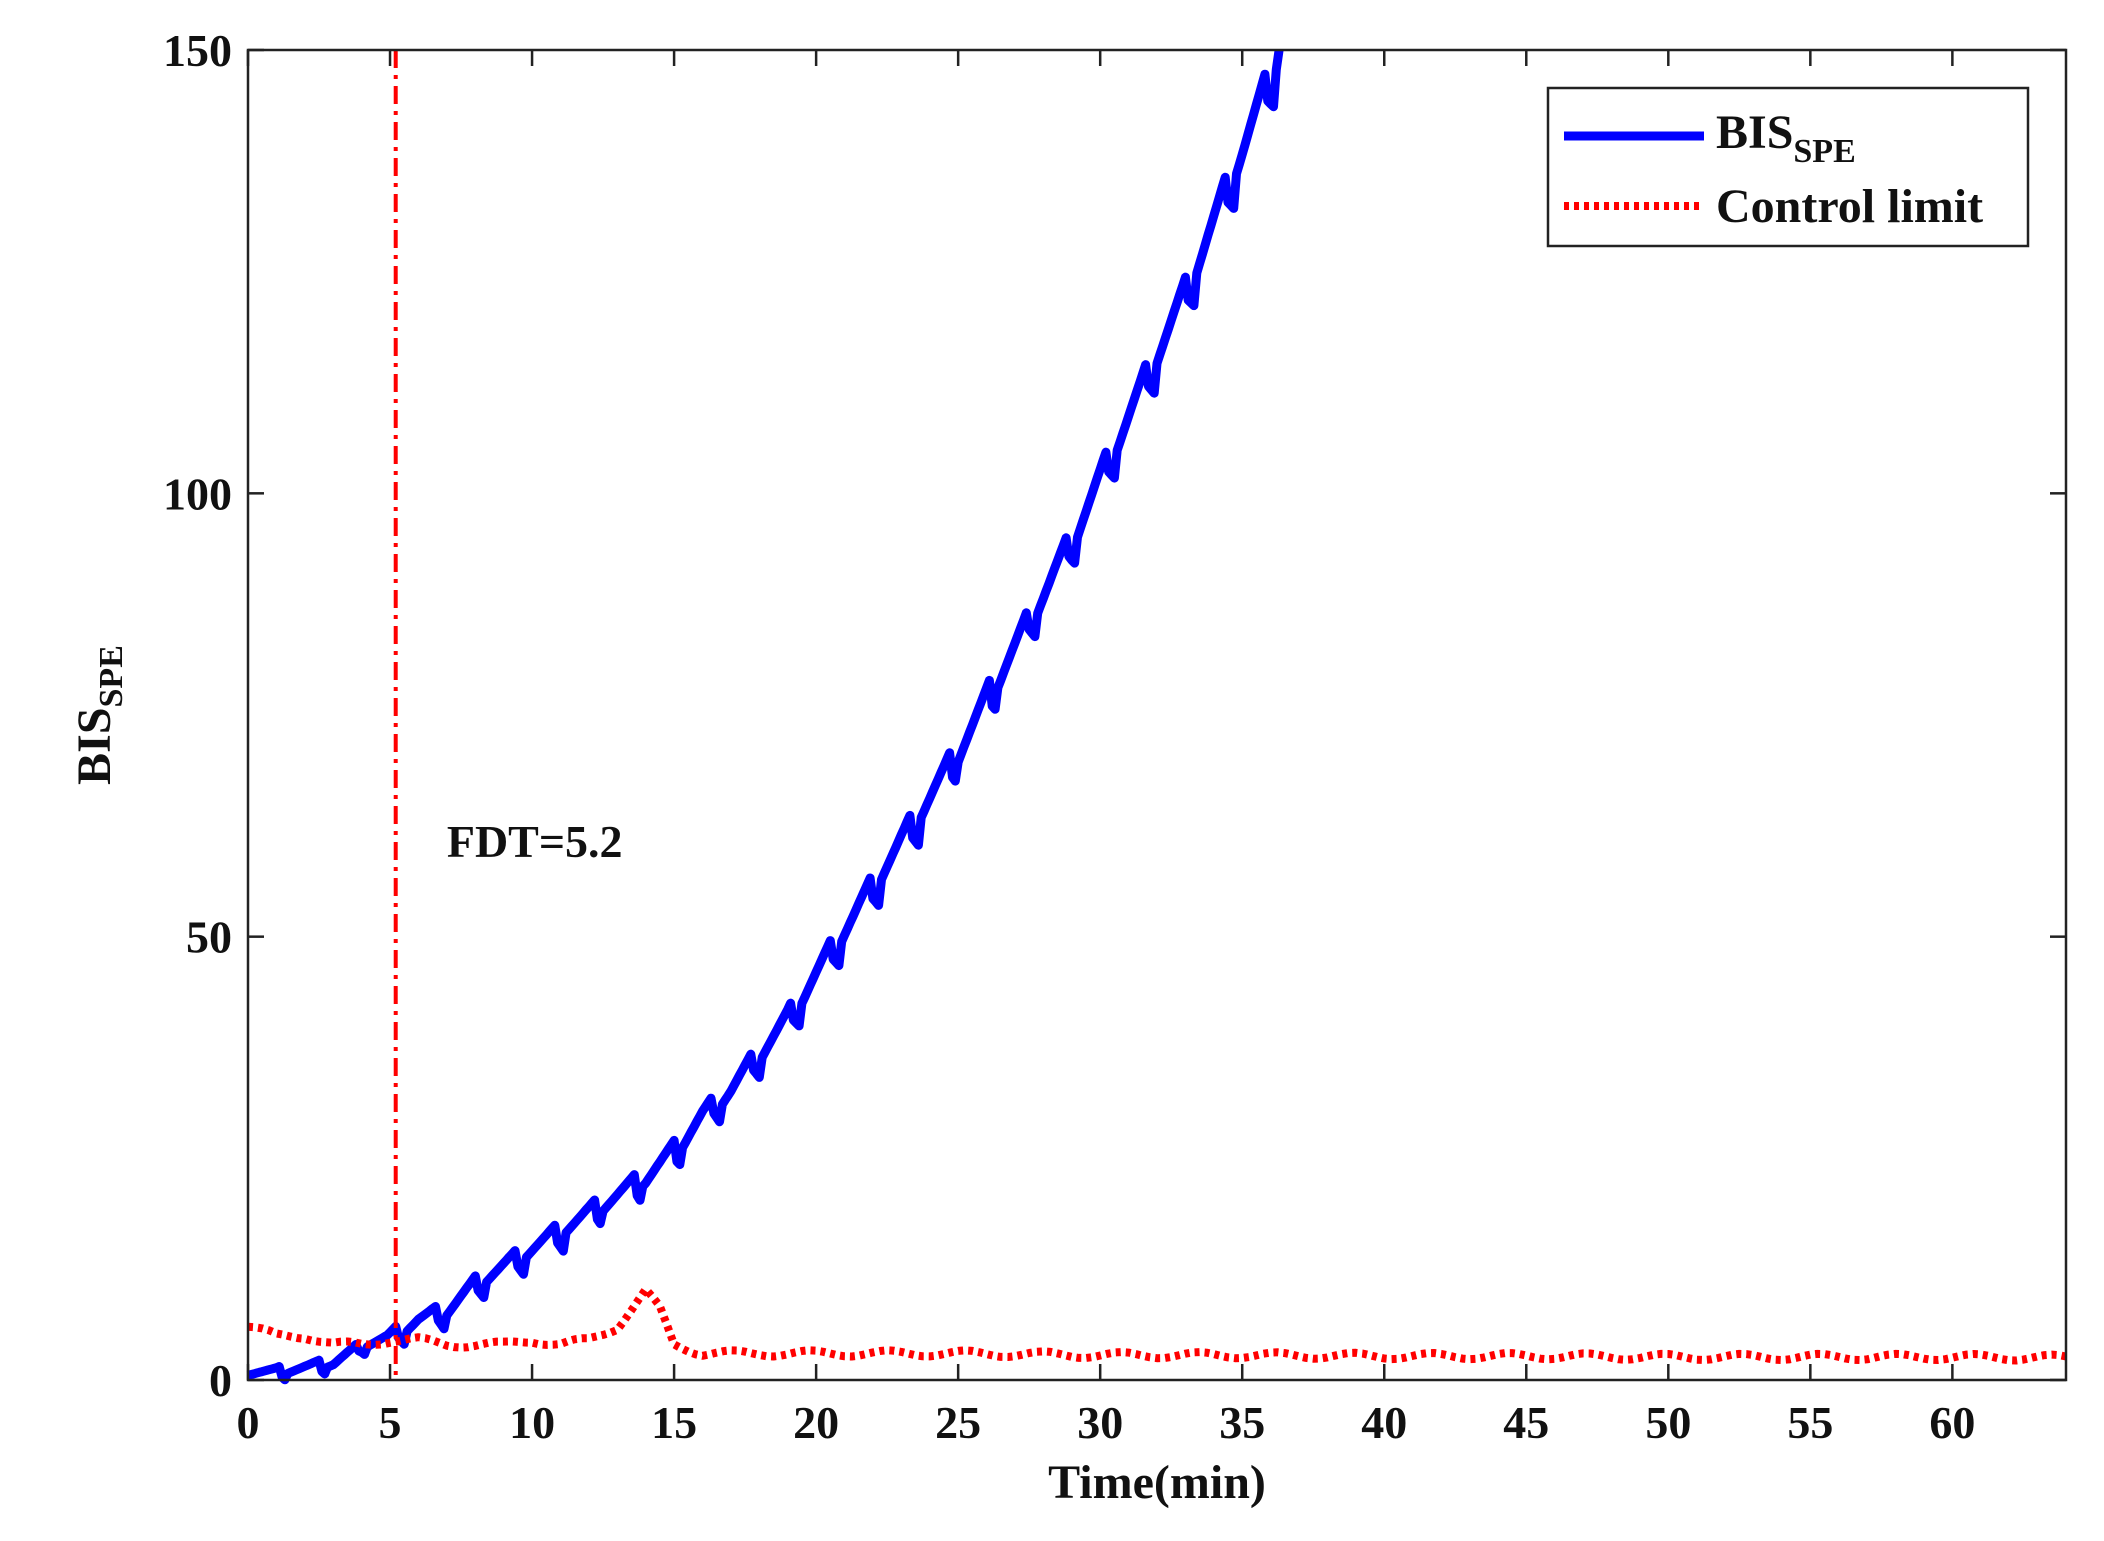 The image size is (2104, 1541). I want to click on y-axis-label: BISSPE, so click(99, 715).